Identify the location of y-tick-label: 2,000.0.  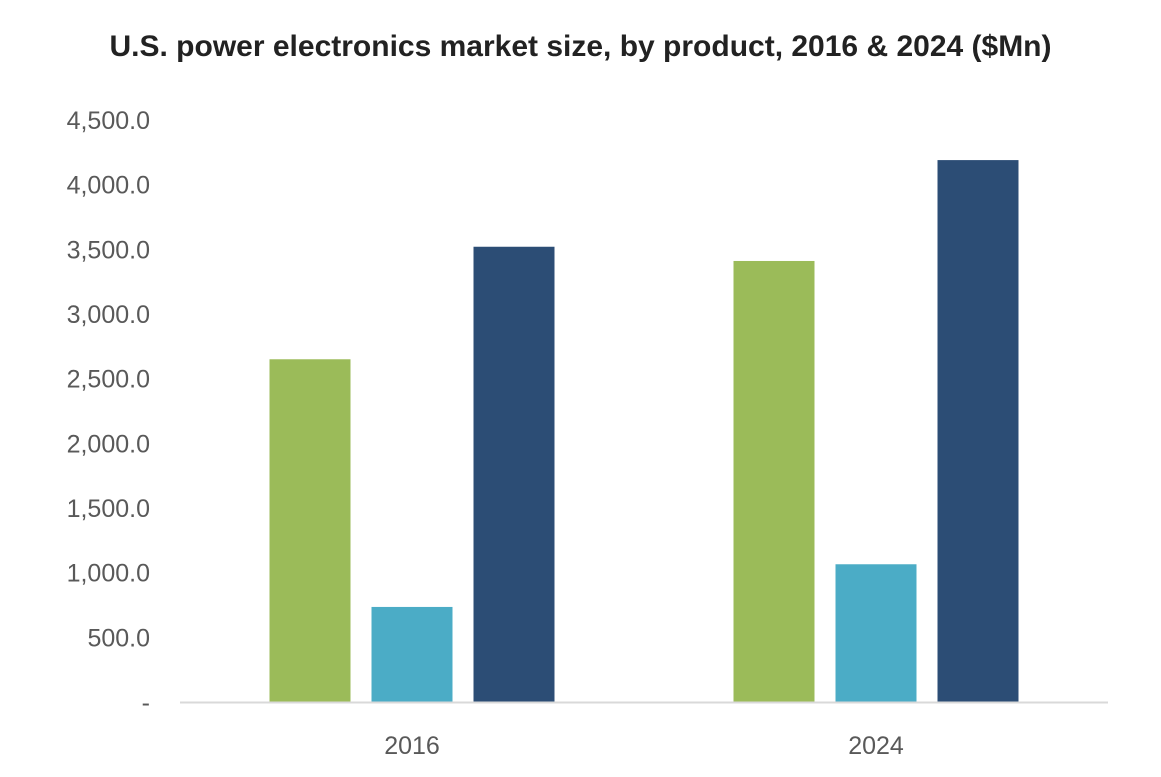
(108, 444).